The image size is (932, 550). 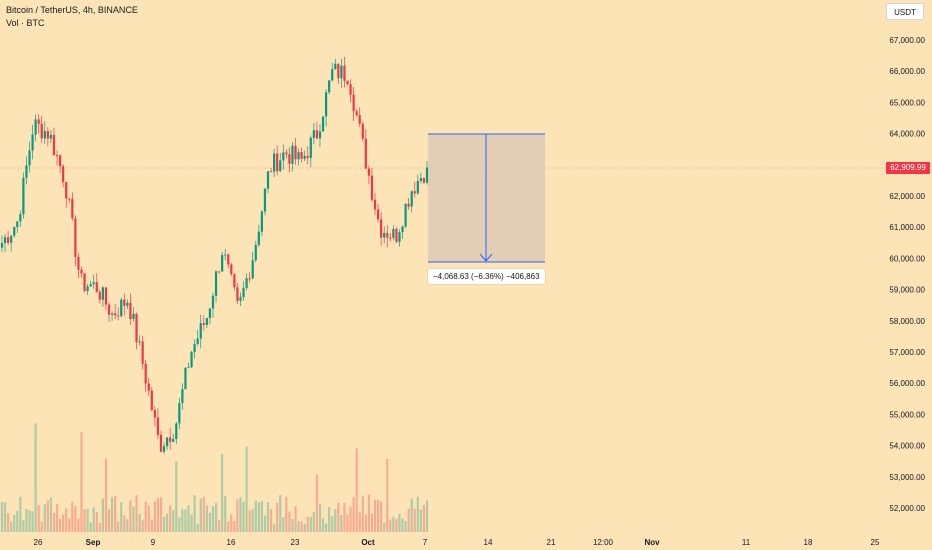 What do you see at coordinates (905, 11) in the screenshot?
I see `currency-button: USDT` at bounding box center [905, 11].